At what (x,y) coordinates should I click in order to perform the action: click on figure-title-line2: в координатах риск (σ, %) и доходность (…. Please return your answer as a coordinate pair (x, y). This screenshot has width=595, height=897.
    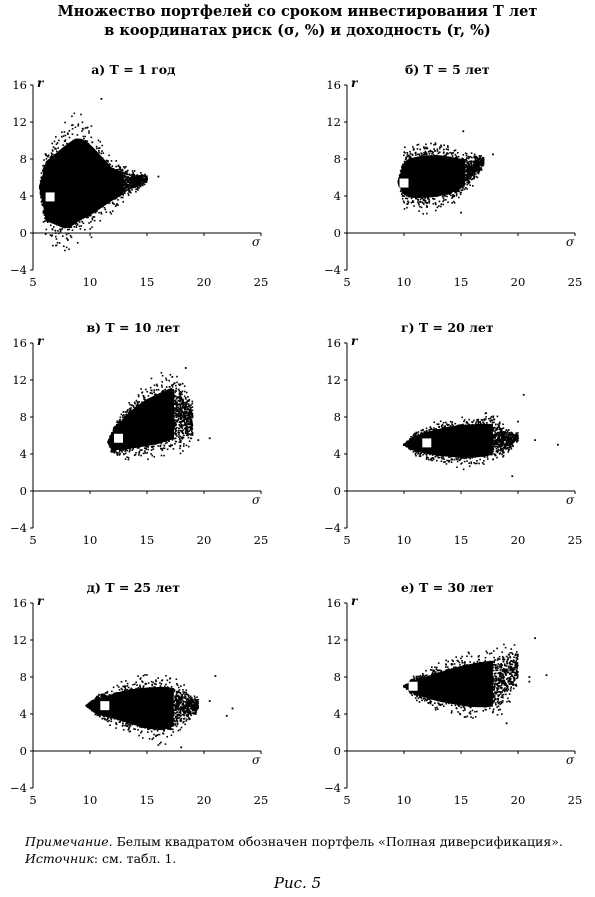
    Looking at the image, I should click on (297, 30).